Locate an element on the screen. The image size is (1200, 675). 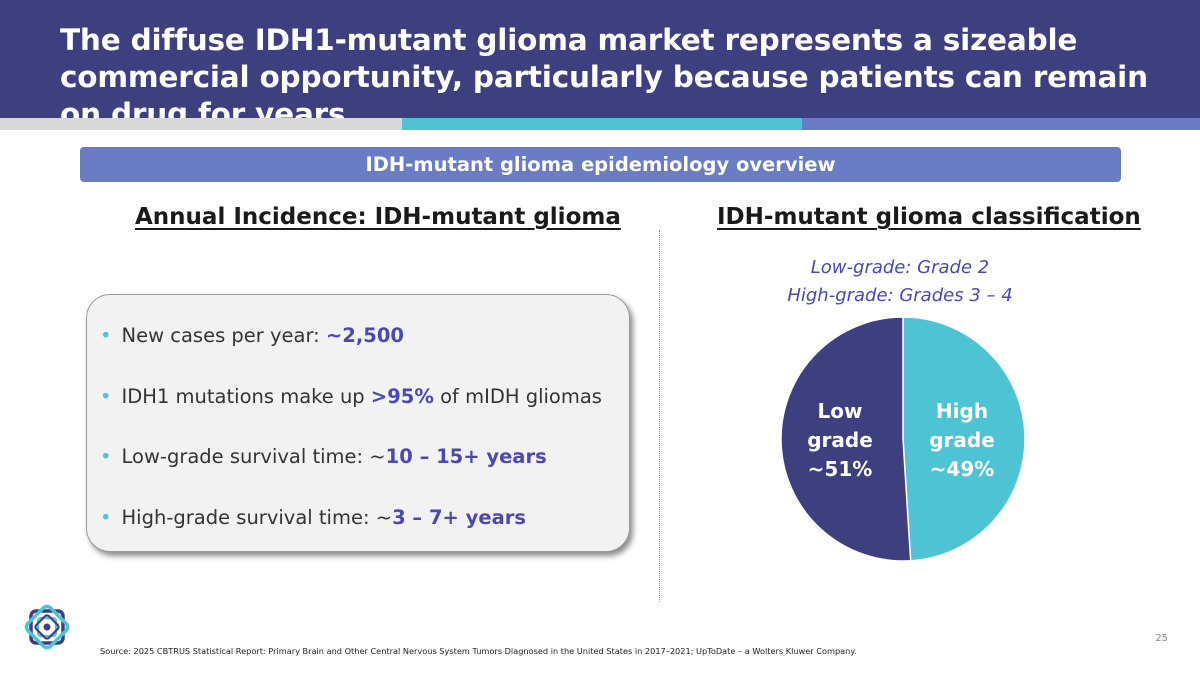
classification-heading: IDH-mutant glioma classification is located at coordinates (929, 217).